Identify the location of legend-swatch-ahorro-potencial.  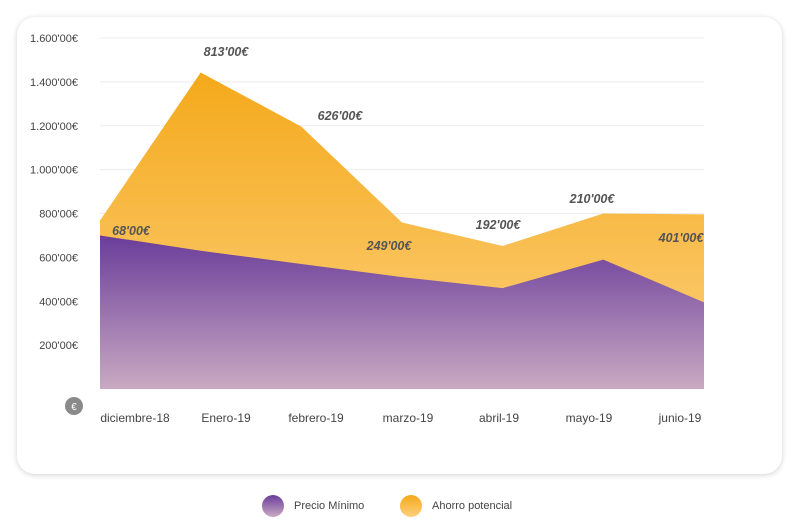
(411, 506).